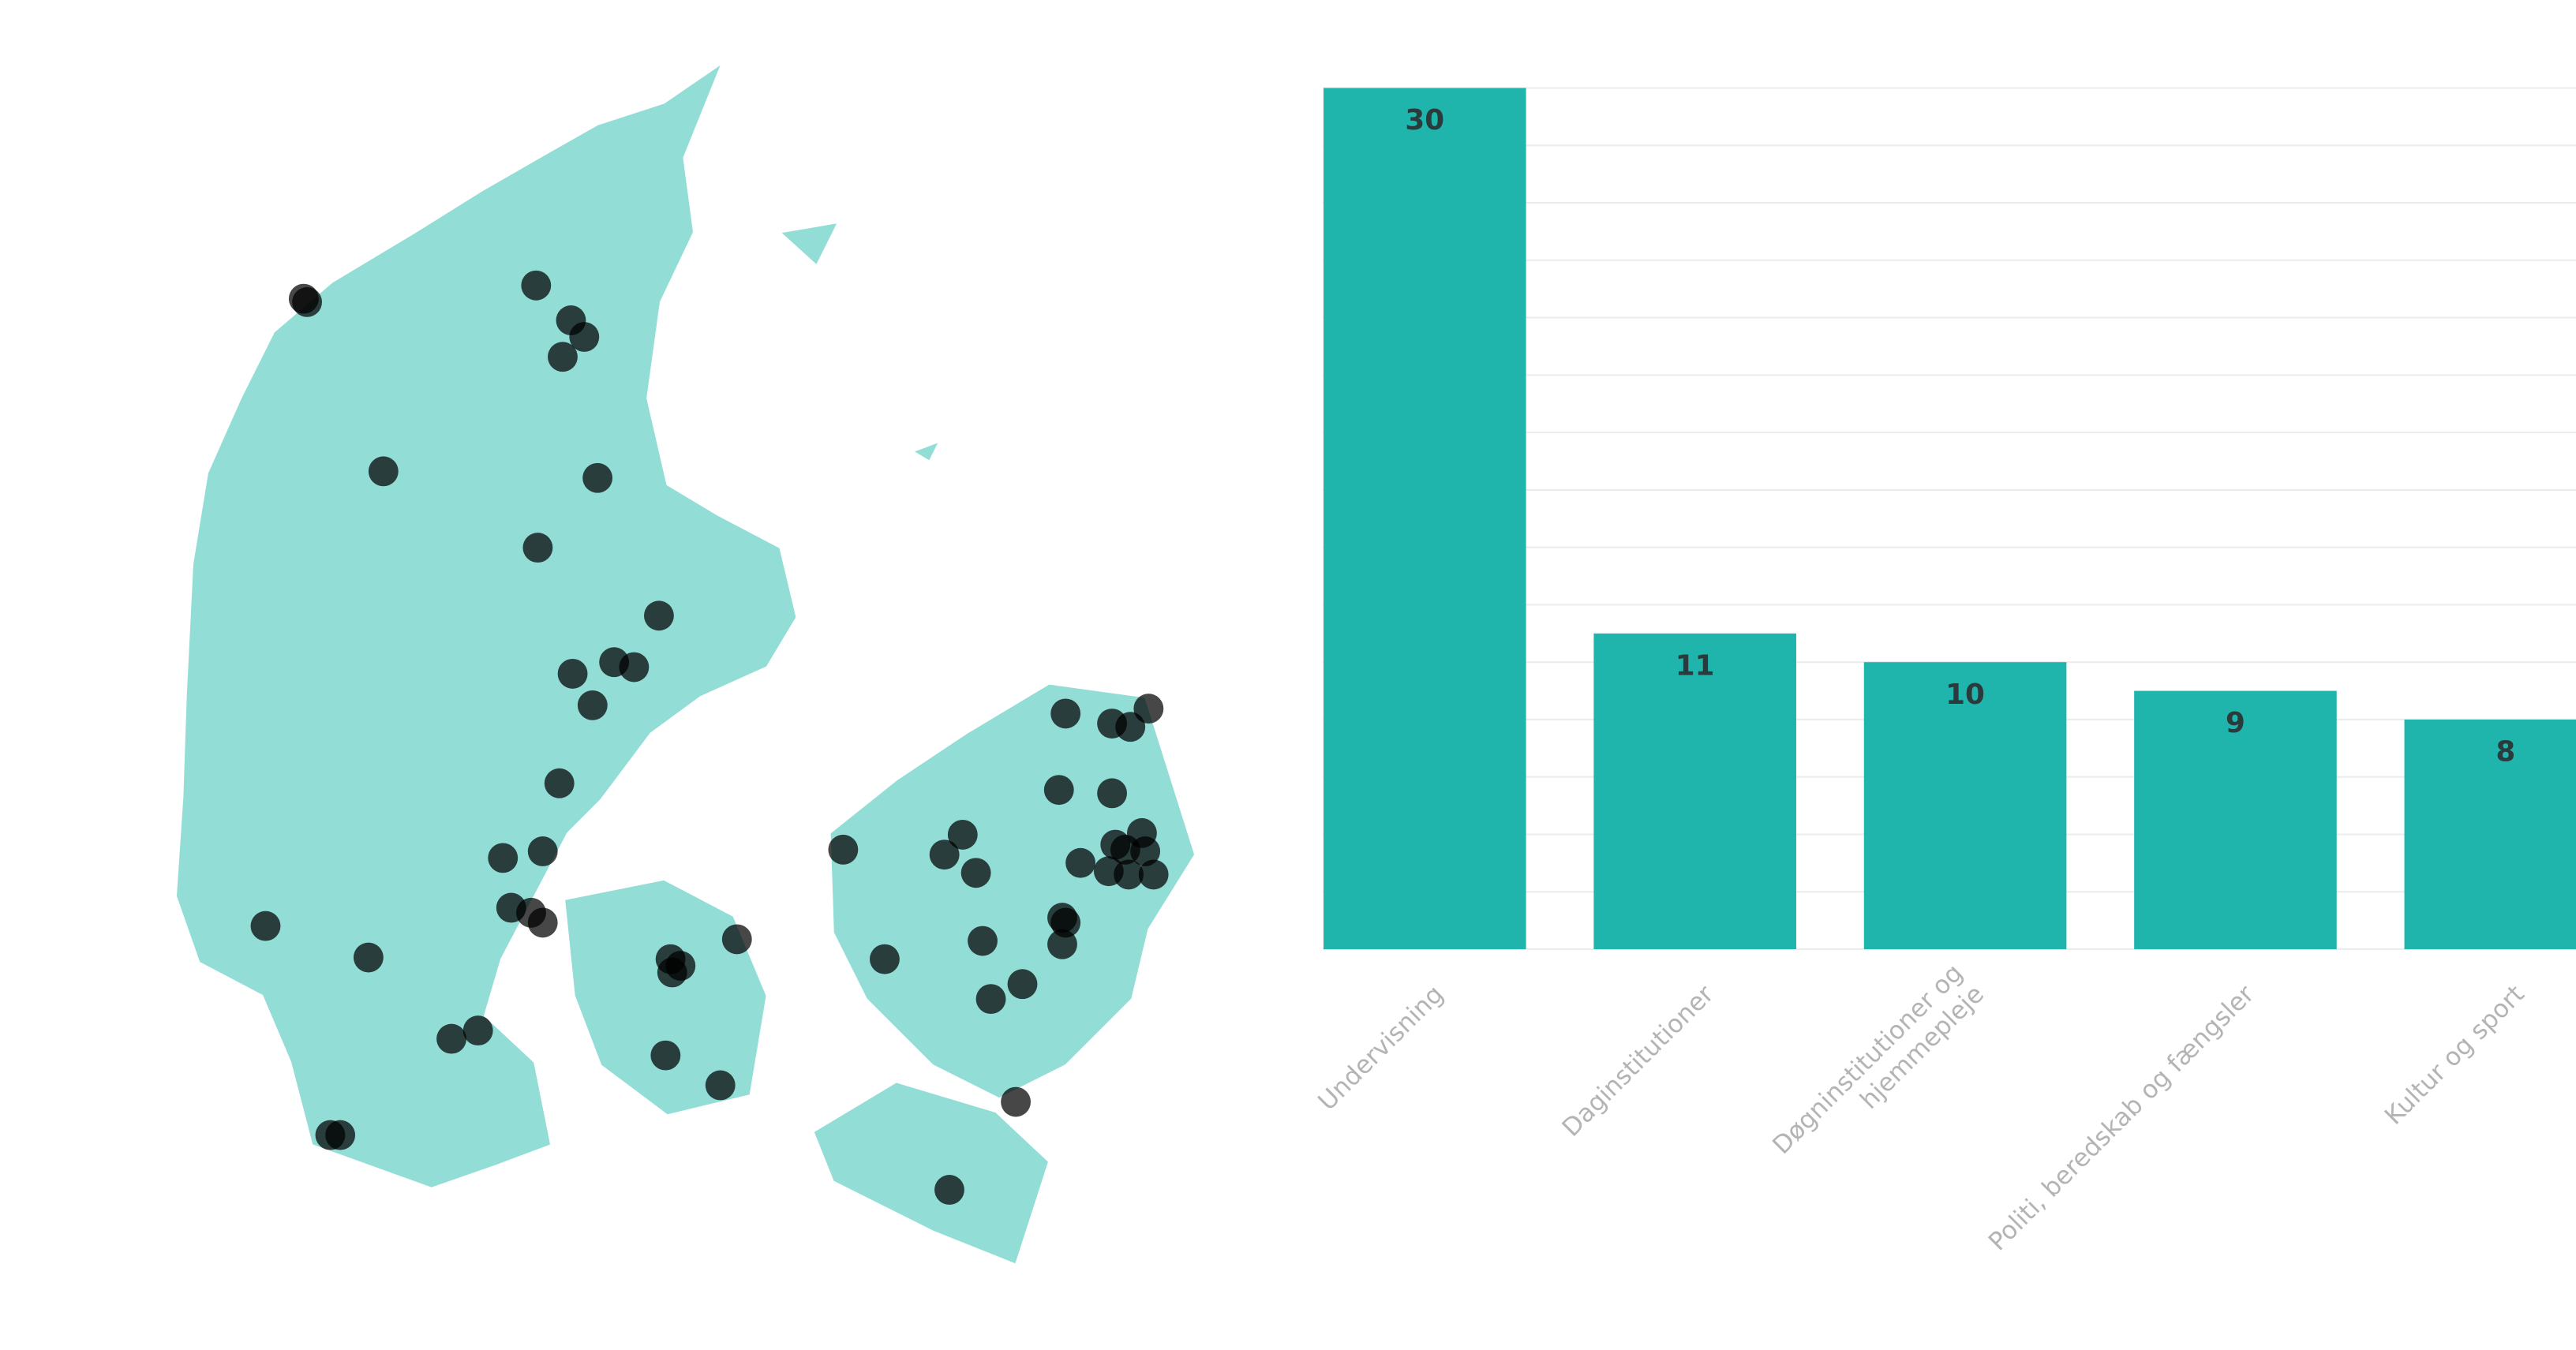 The image size is (2576, 1350). What do you see at coordinates (1424, 120) in the screenshot?
I see `data-label: 30` at bounding box center [1424, 120].